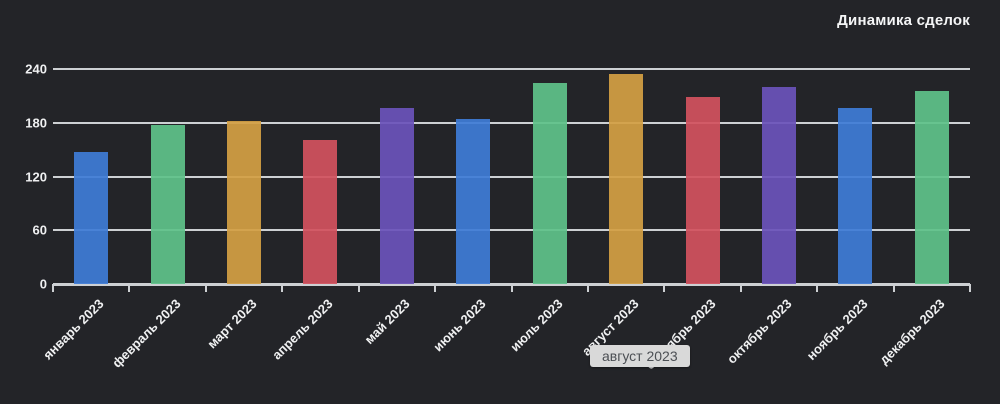 The image size is (1000, 404). Describe the element at coordinates (36, 69) in the screenshot. I see `y-tick-label-240: 240` at that location.